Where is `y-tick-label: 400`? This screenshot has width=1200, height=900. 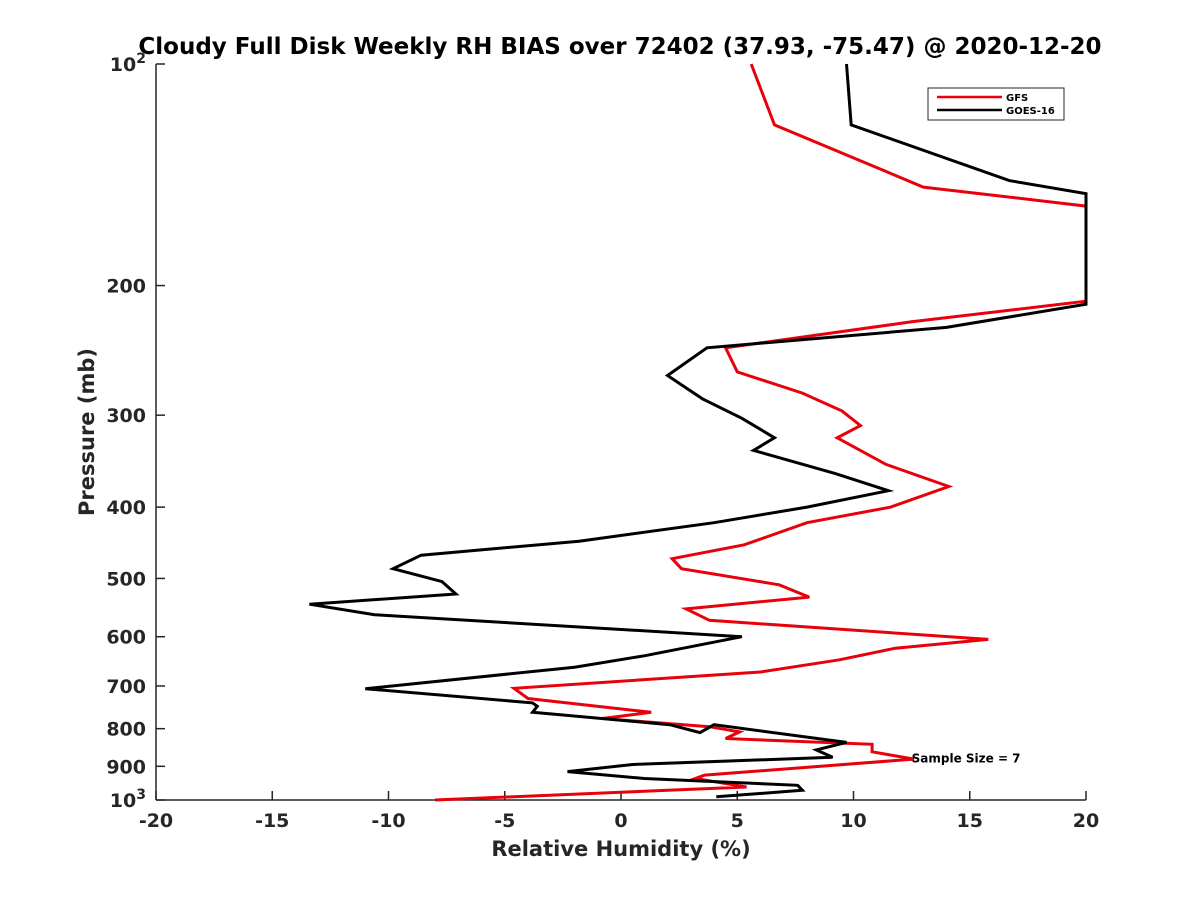 y-tick-label: 400 is located at coordinates (126, 508).